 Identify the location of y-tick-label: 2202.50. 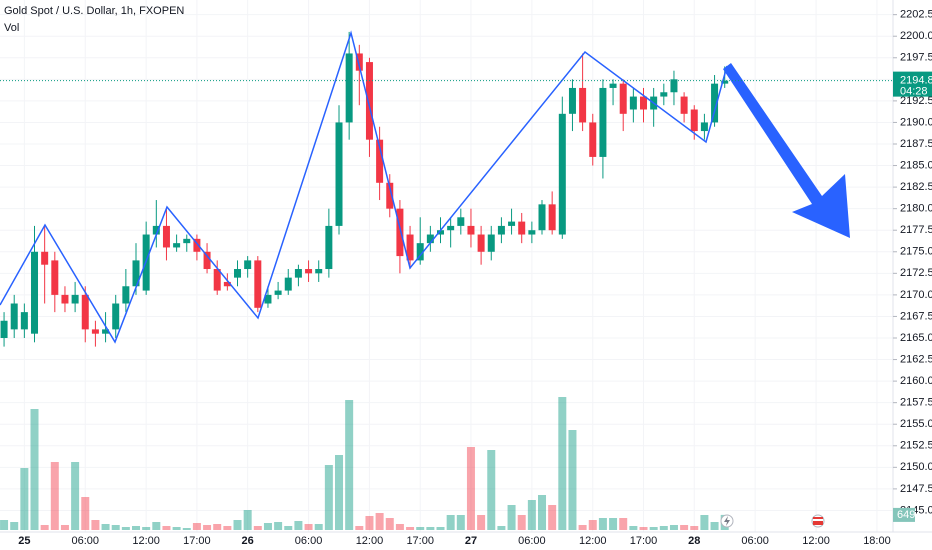
(916, 15).